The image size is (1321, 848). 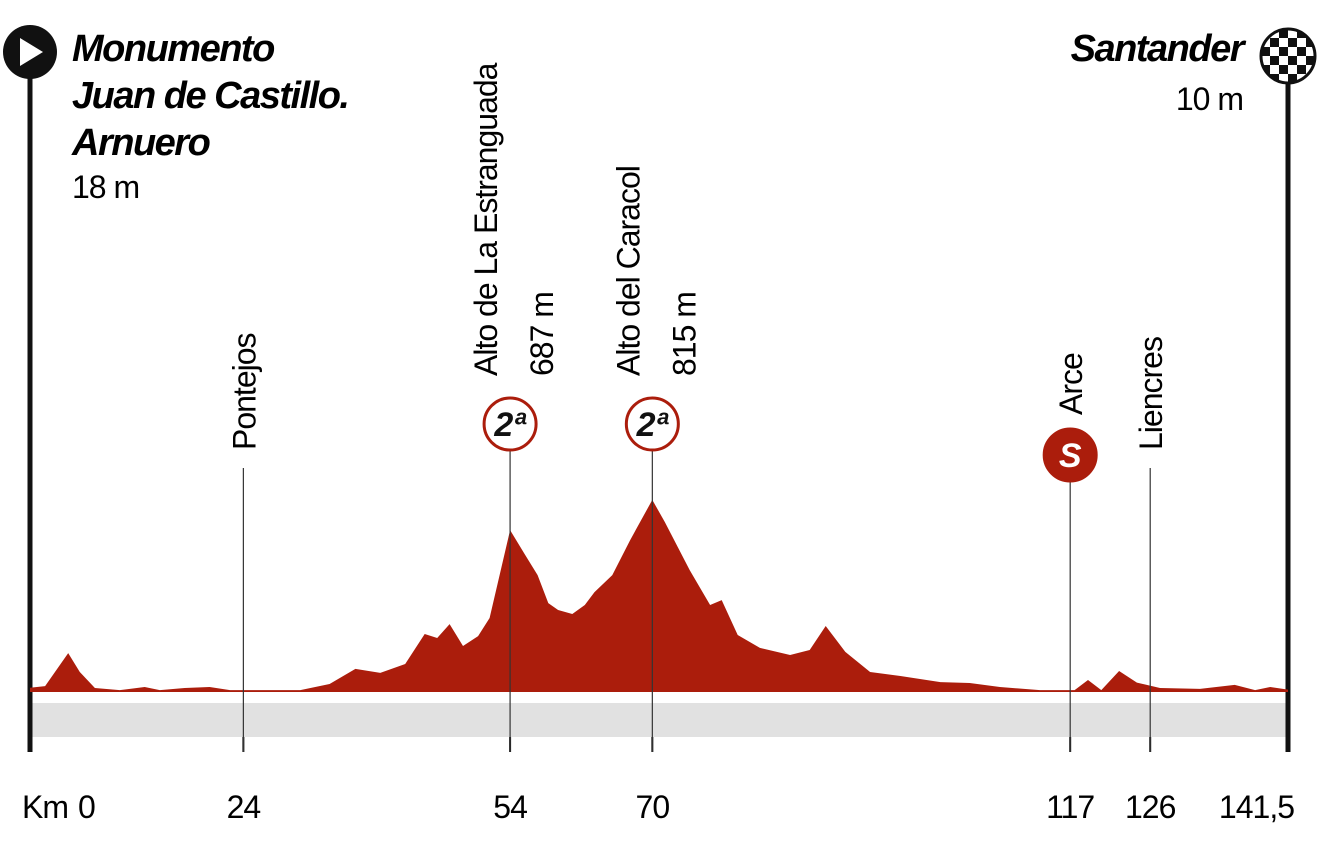 I want to click on start-altitude: 18 m, so click(x=105, y=187).